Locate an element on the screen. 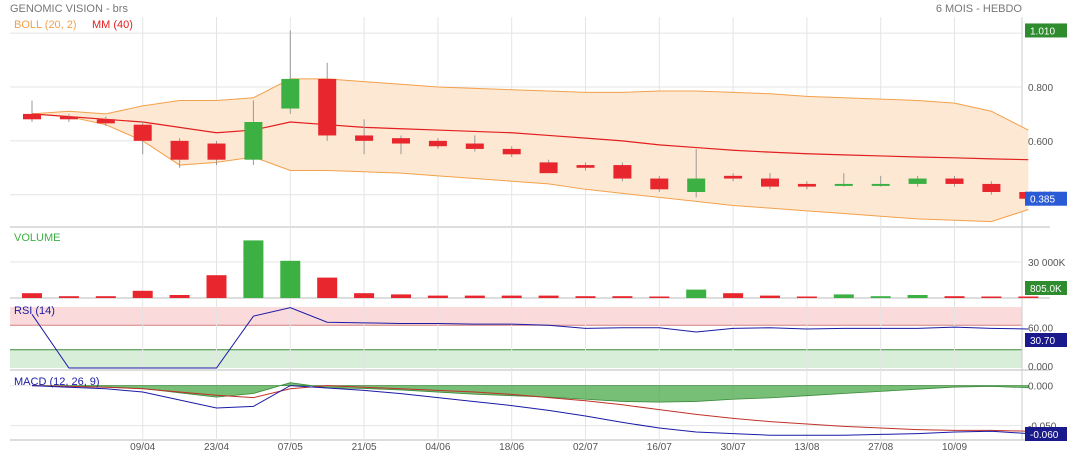 Image resolution: width=1068 pixels, height=455 pixels. x-tick-label: 02/07 is located at coordinates (585, 447).